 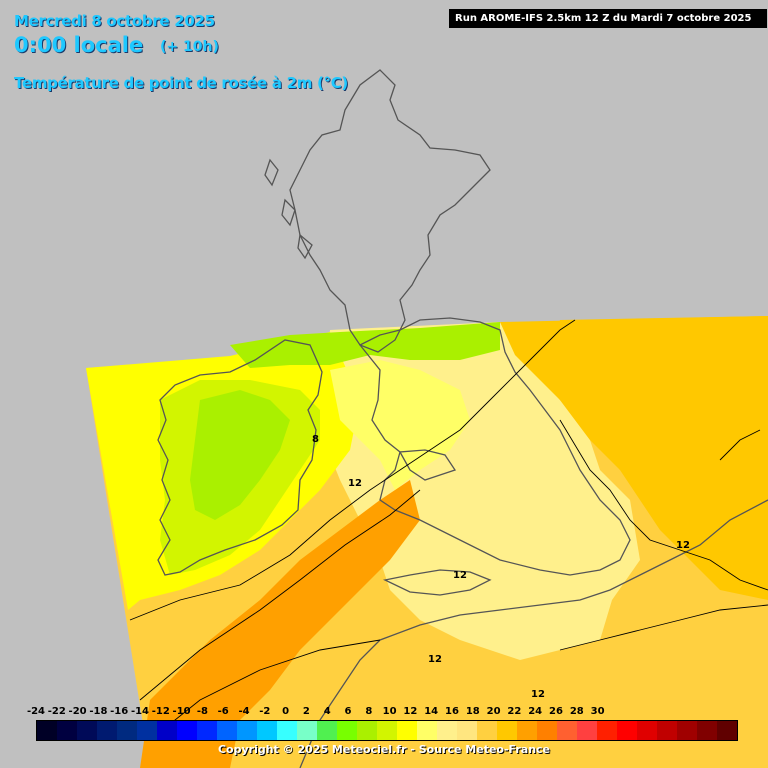 What do you see at coordinates (472, 711) in the screenshot?
I see `legend-tick-label: 18` at bounding box center [472, 711].